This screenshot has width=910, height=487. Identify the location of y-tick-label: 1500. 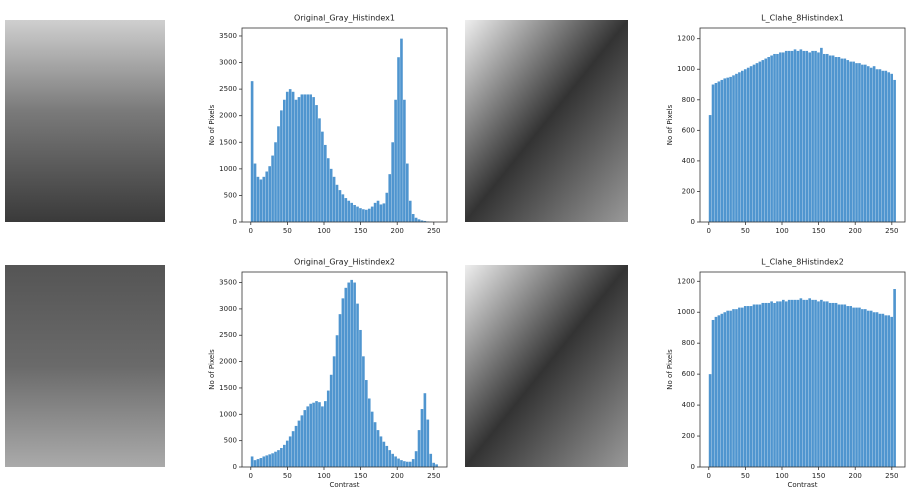
(228, 388).